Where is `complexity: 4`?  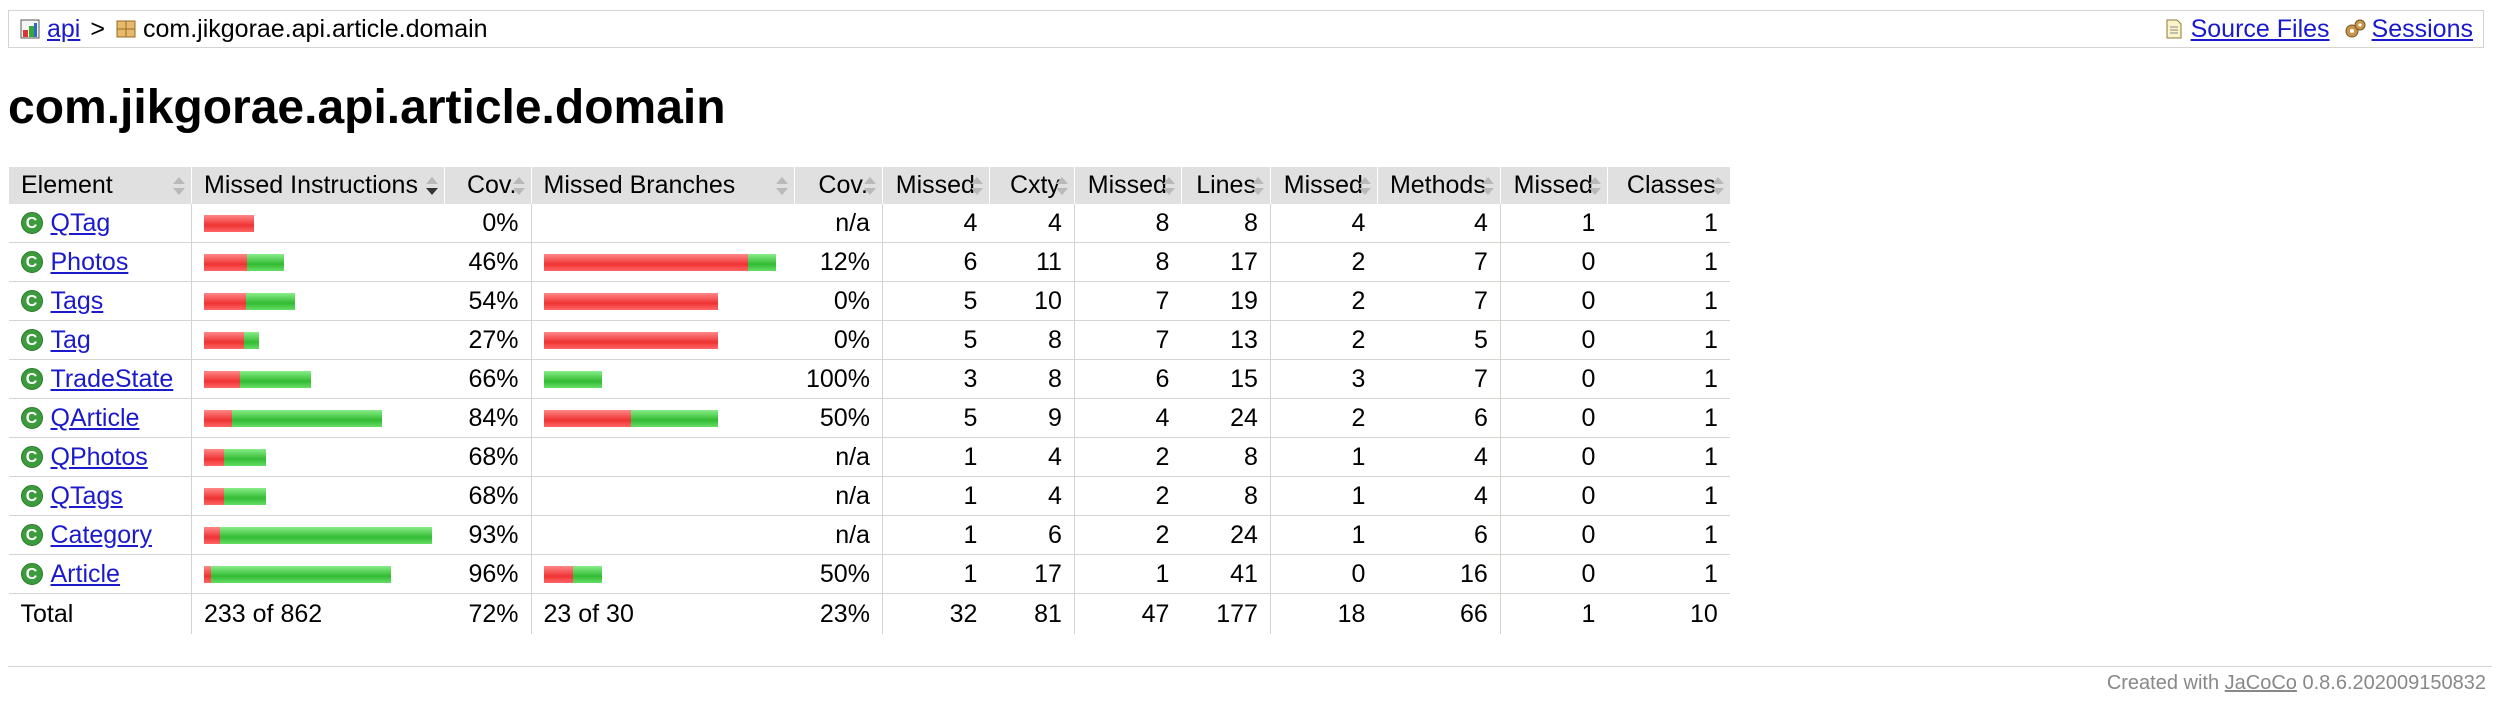
complexity: 4 is located at coordinates (1032, 223).